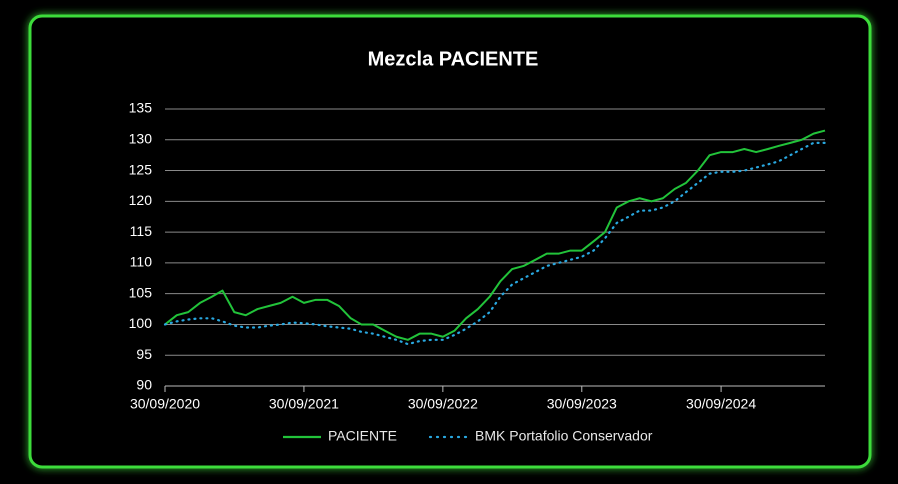 The height and width of the screenshot is (484, 898). Describe the element at coordinates (141, 323) in the screenshot. I see `y-tick-label: 100` at that location.